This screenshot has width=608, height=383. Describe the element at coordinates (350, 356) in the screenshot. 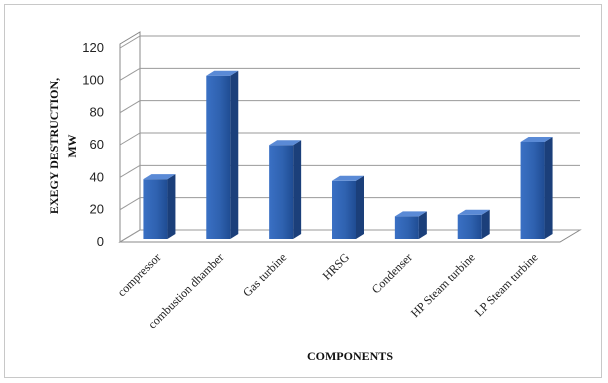

I see `x-axis-title: COMPONENTS` at that location.